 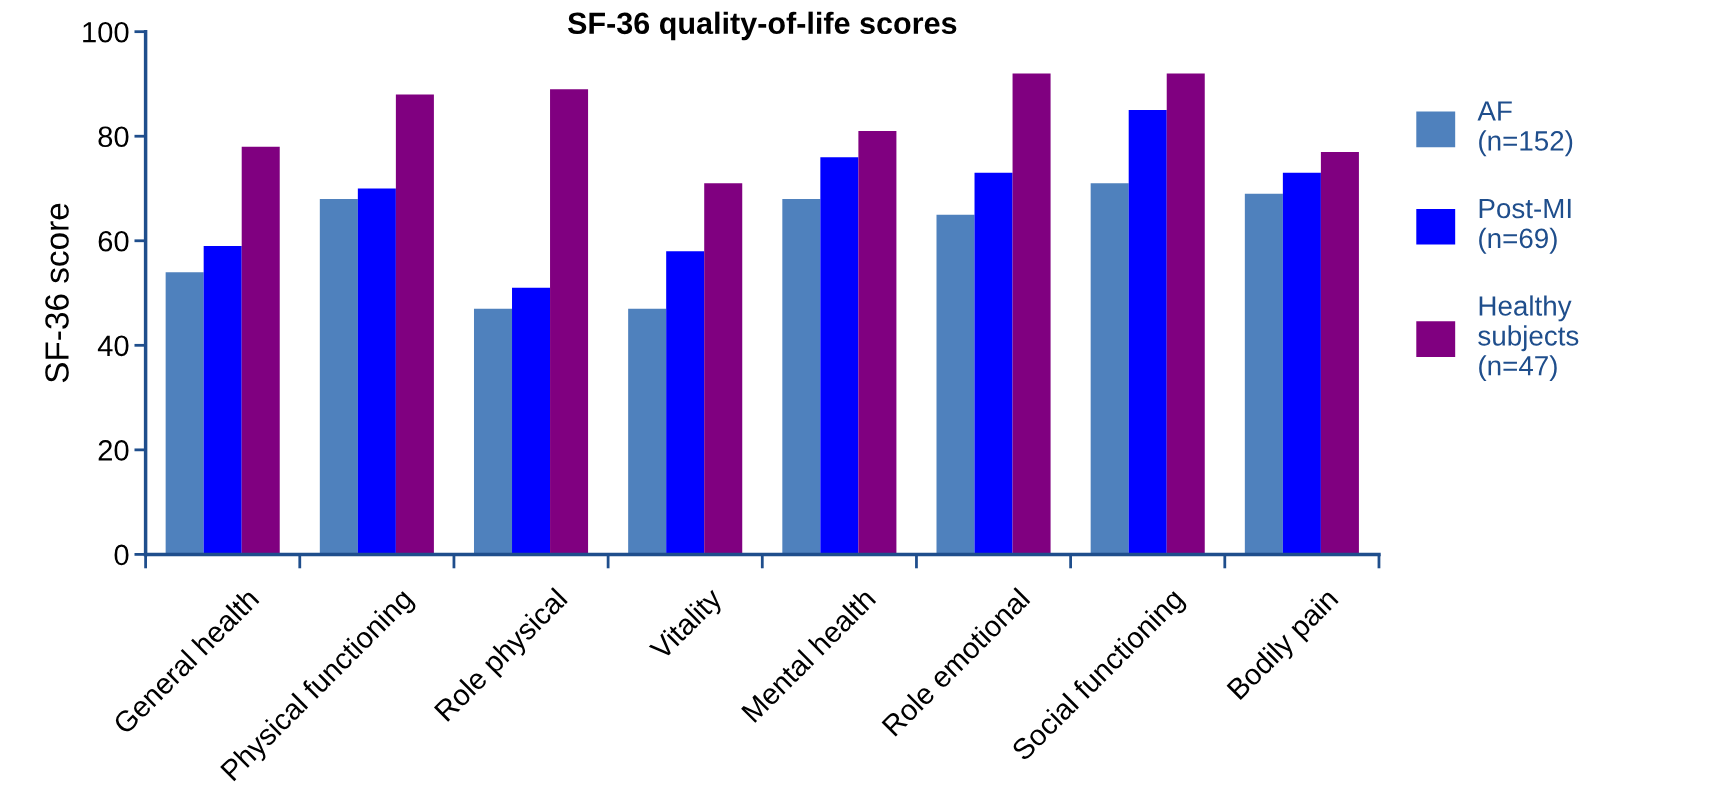 I want to click on y-tick-label: 60, so click(x=113, y=241).